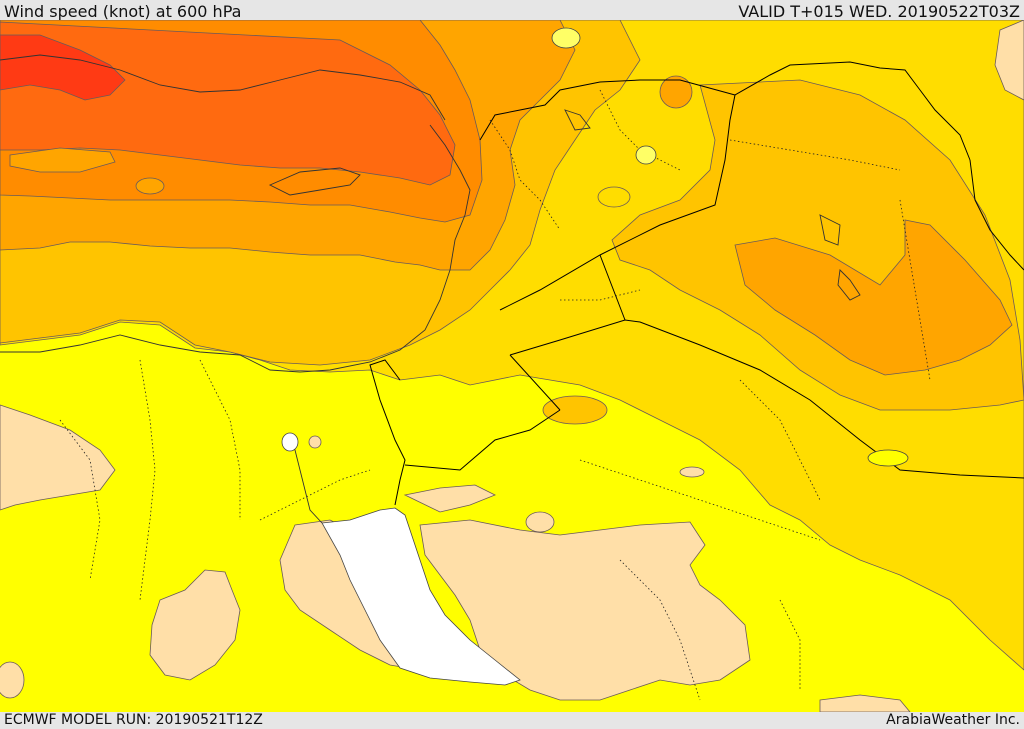  I want to click on calm-zone-west, so click(58, 457).